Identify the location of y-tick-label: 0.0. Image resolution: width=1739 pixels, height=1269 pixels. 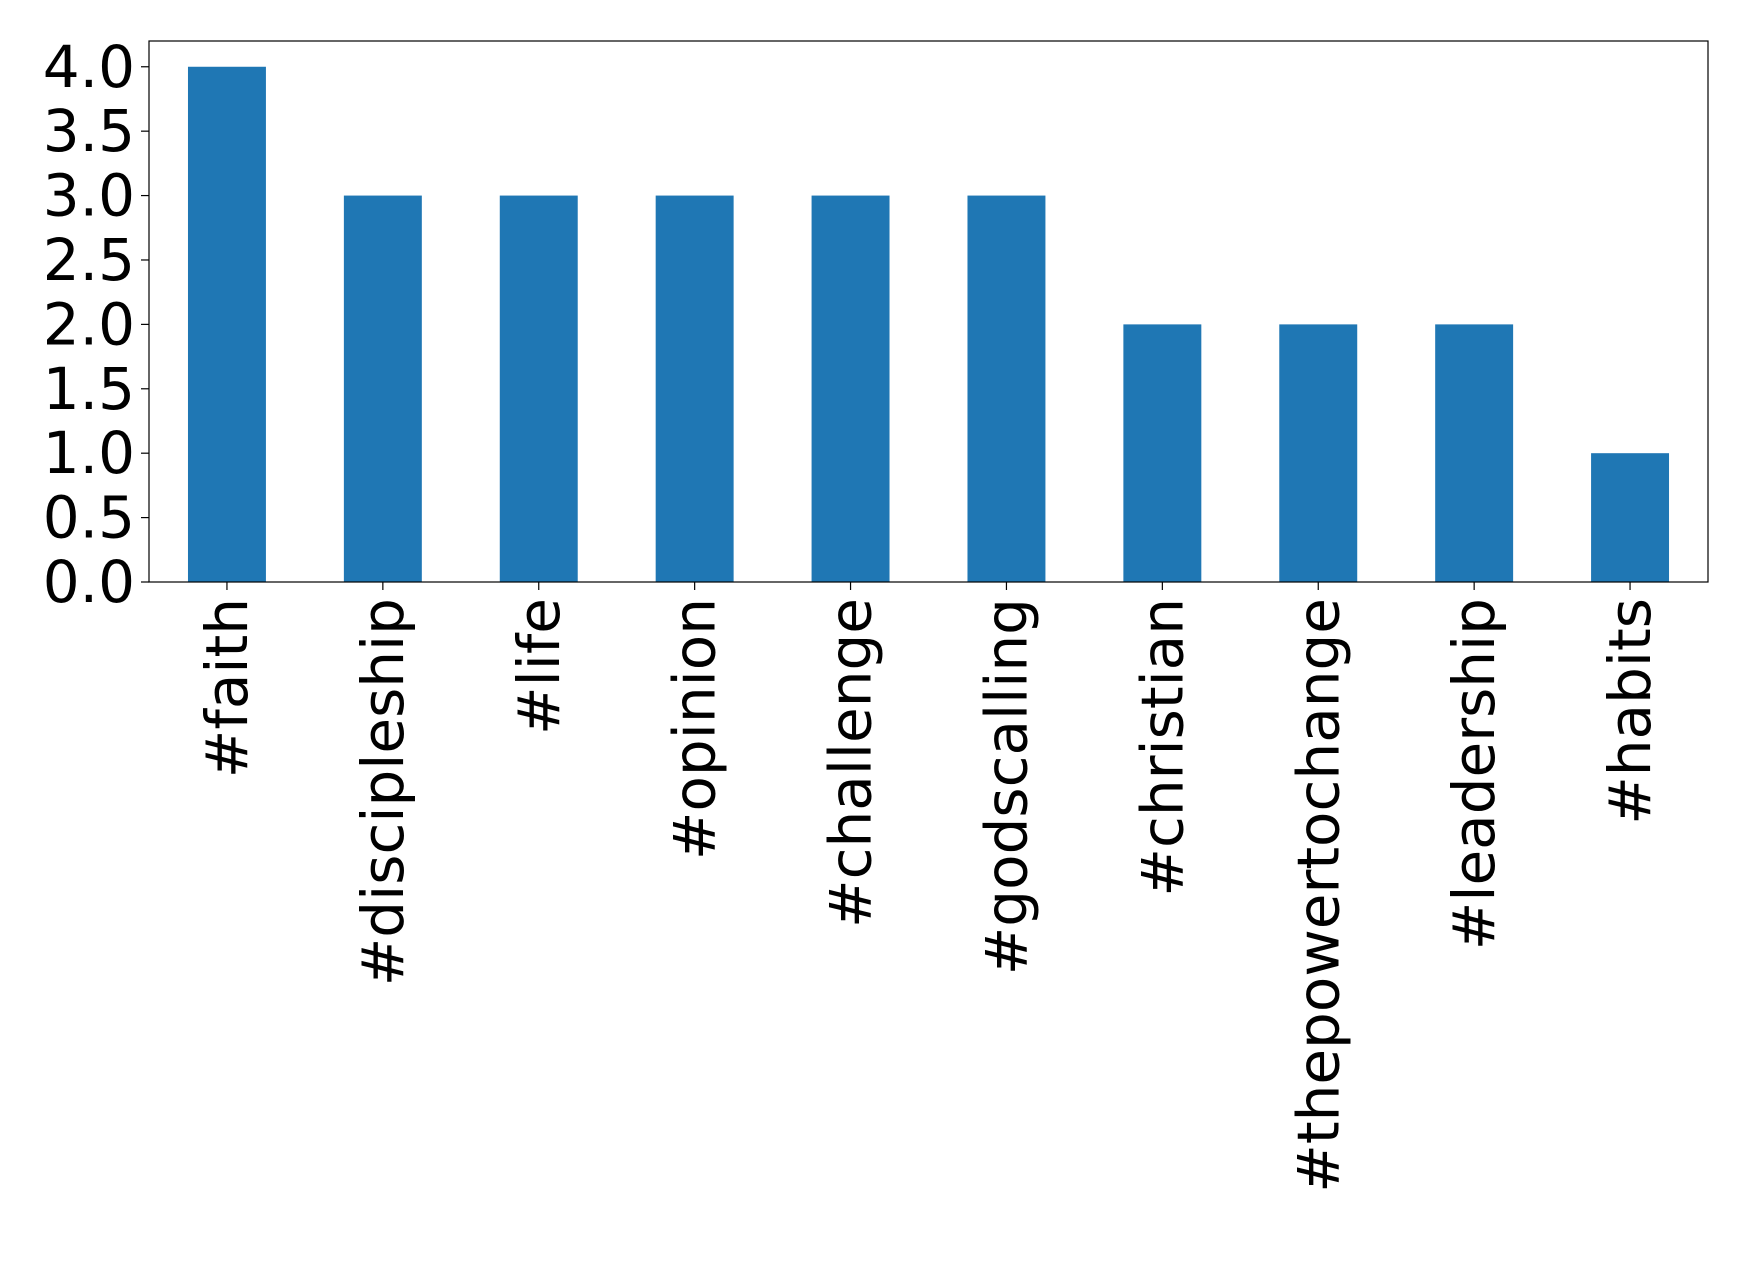
(89, 582).